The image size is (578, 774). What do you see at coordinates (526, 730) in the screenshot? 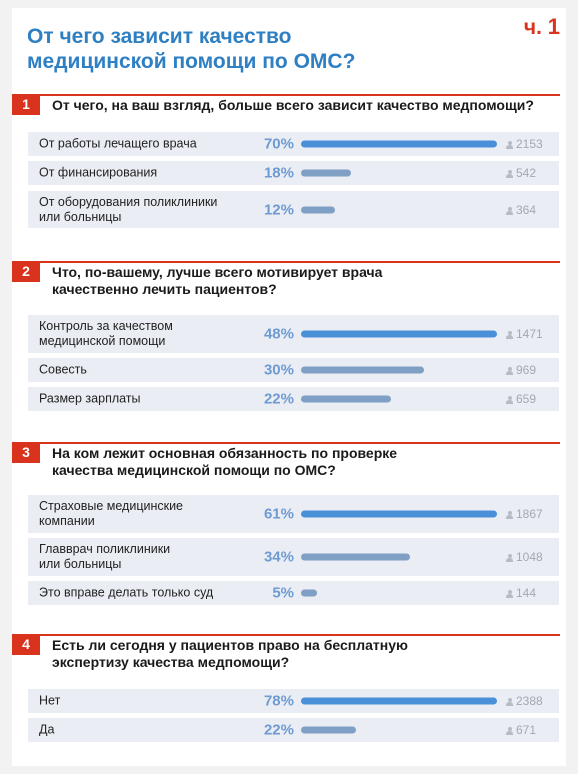
I see `answer-count-value: 671` at bounding box center [526, 730].